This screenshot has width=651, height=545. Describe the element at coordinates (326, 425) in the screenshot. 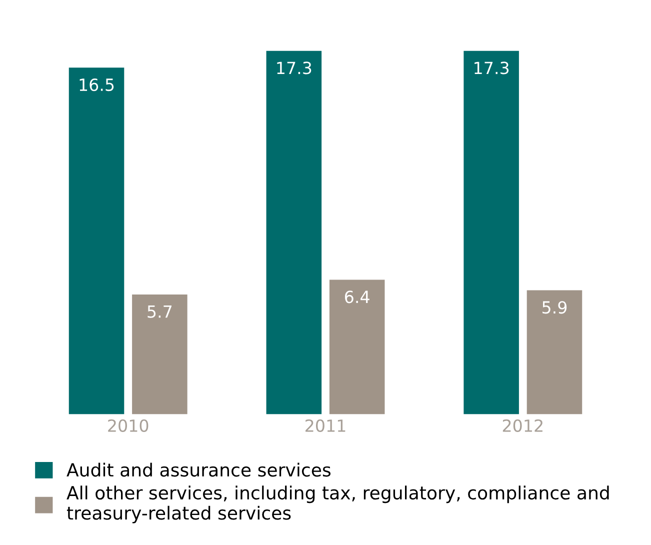

I see `x-tick-label: 2011` at that location.